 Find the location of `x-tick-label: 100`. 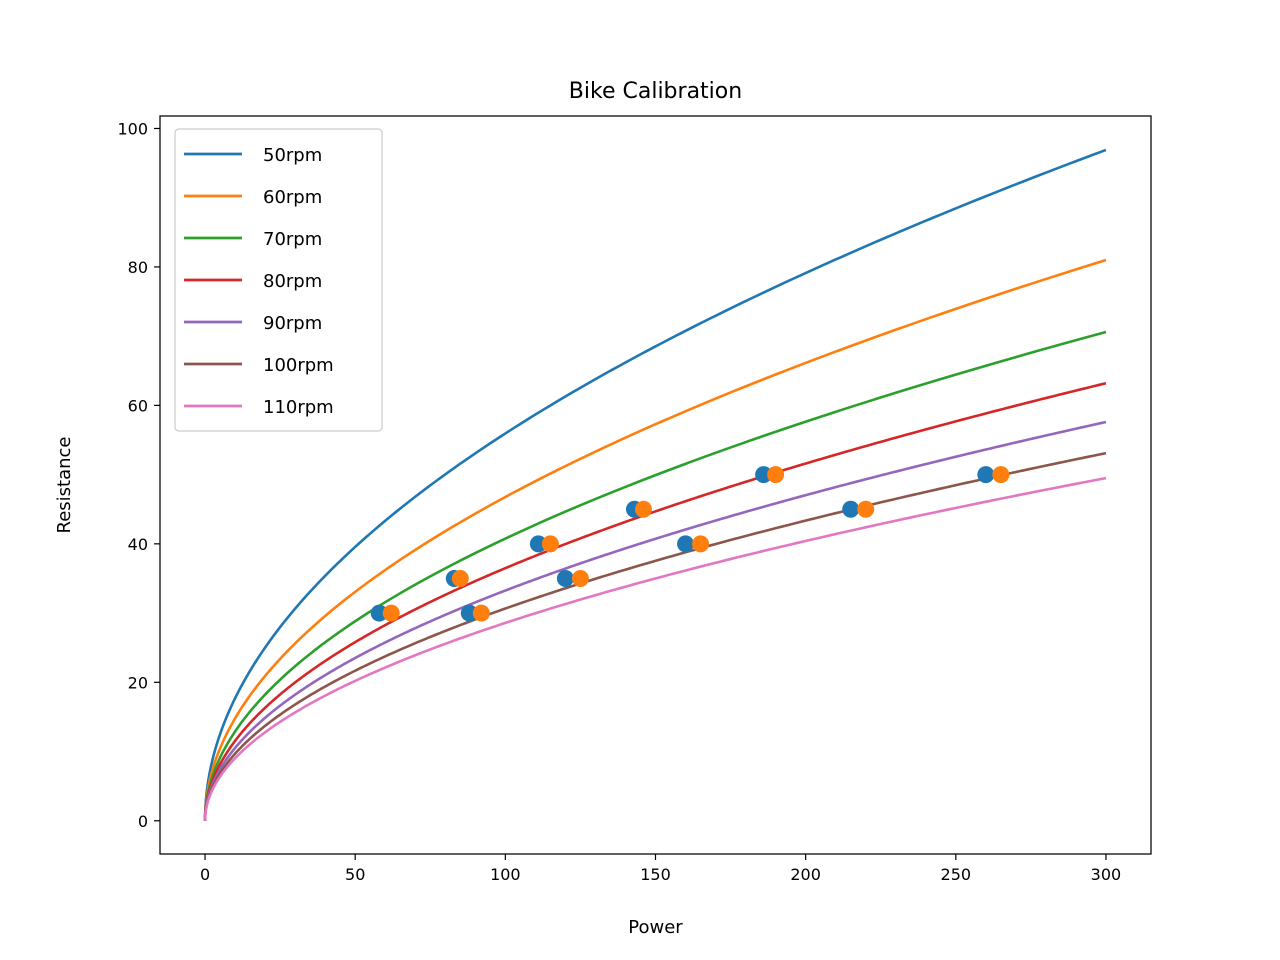

x-tick-label: 100 is located at coordinates (505, 874).